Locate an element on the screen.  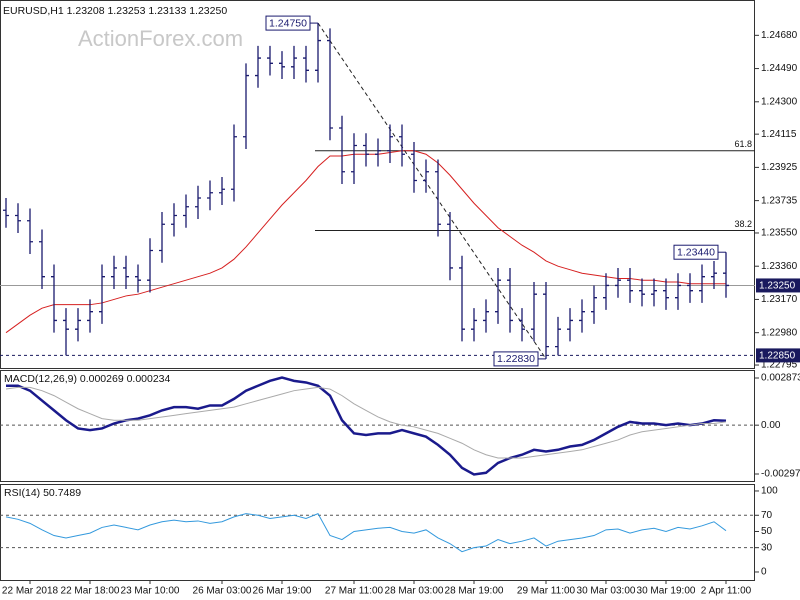
level-label: 1.23250 is located at coordinates (777, 286).